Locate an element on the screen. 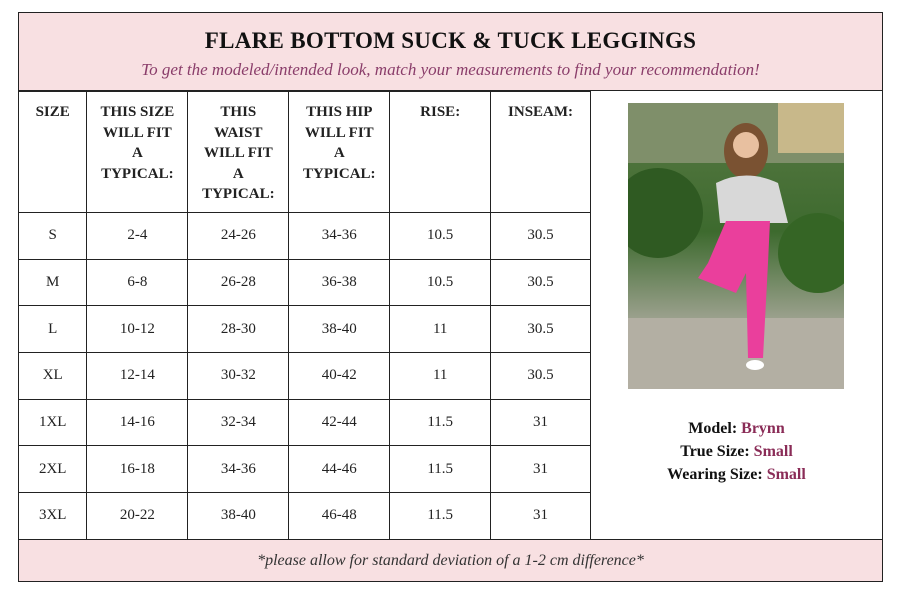 Image resolution: width=901 pixels, height=594 pixels. column-header: THIS SIZE WILL FIT A TYPICAL: is located at coordinates (137, 152).